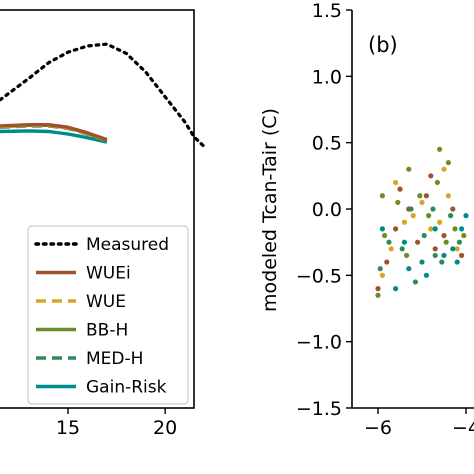 This screenshot has width=474, height=474. Describe the element at coordinates (106, 302) in the screenshot. I see `legend-label-wue: WUE` at that location.